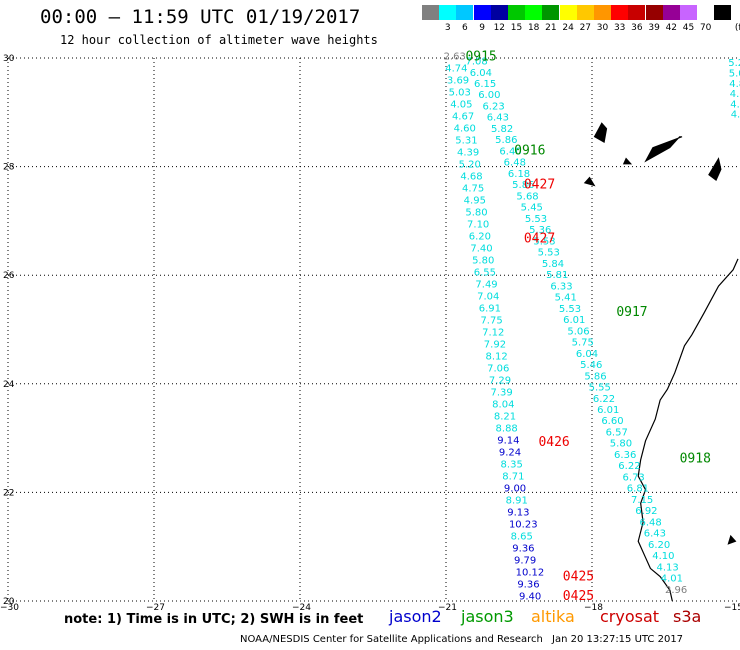 The image size is (740, 650). What do you see at coordinates (415, 616) in the screenshot?
I see `legend-jason2: jason2` at bounding box center [415, 616].